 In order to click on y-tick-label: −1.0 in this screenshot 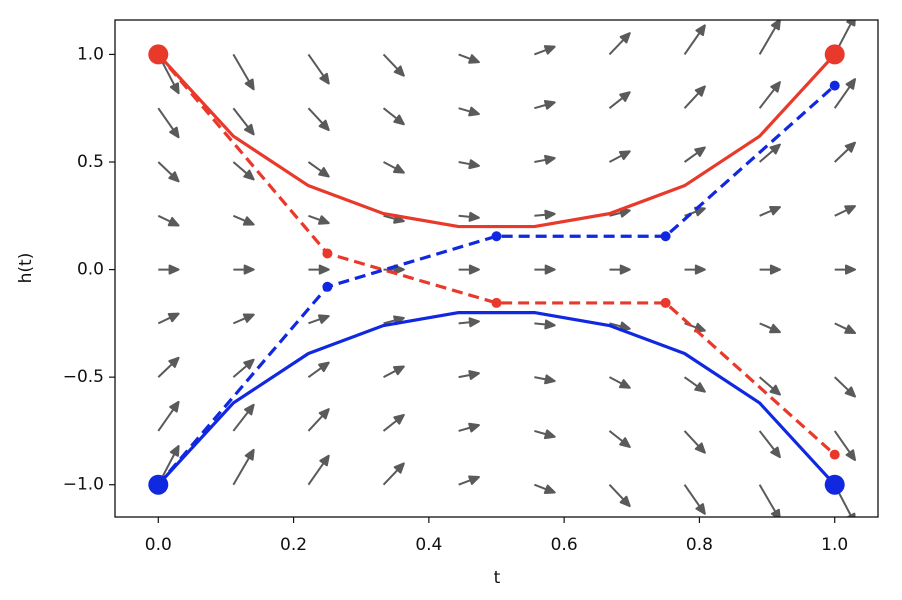, I will do `click(83, 485)`.